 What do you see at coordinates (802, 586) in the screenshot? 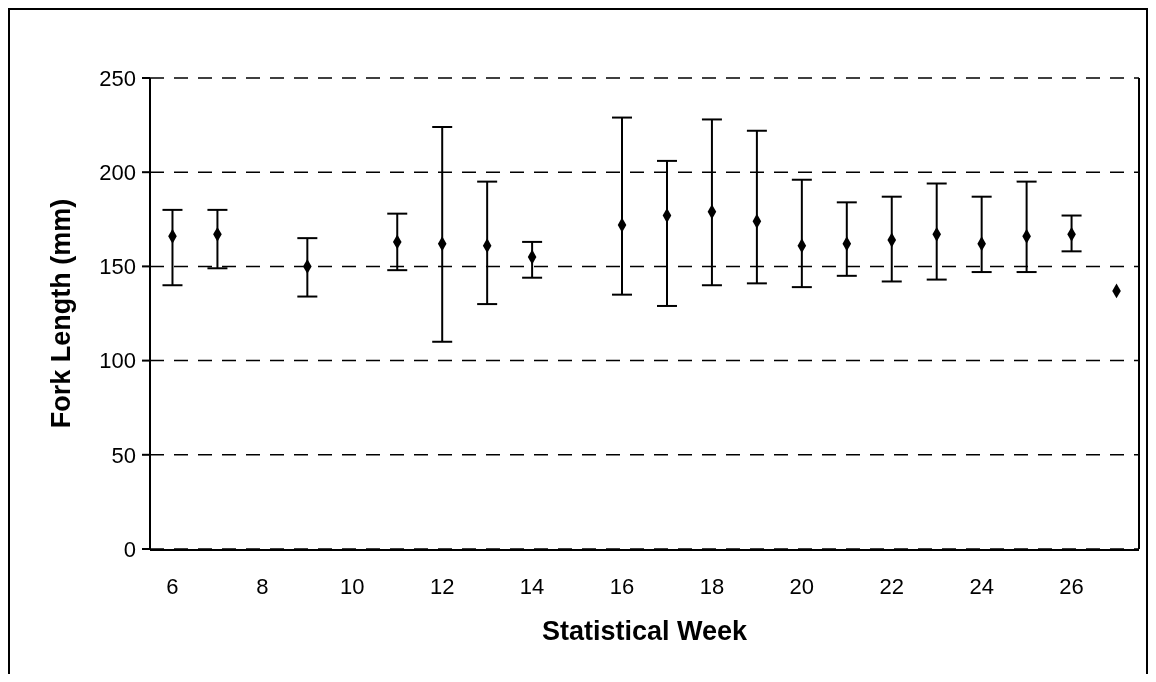
I see `x-tick-label: 20` at bounding box center [802, 586].